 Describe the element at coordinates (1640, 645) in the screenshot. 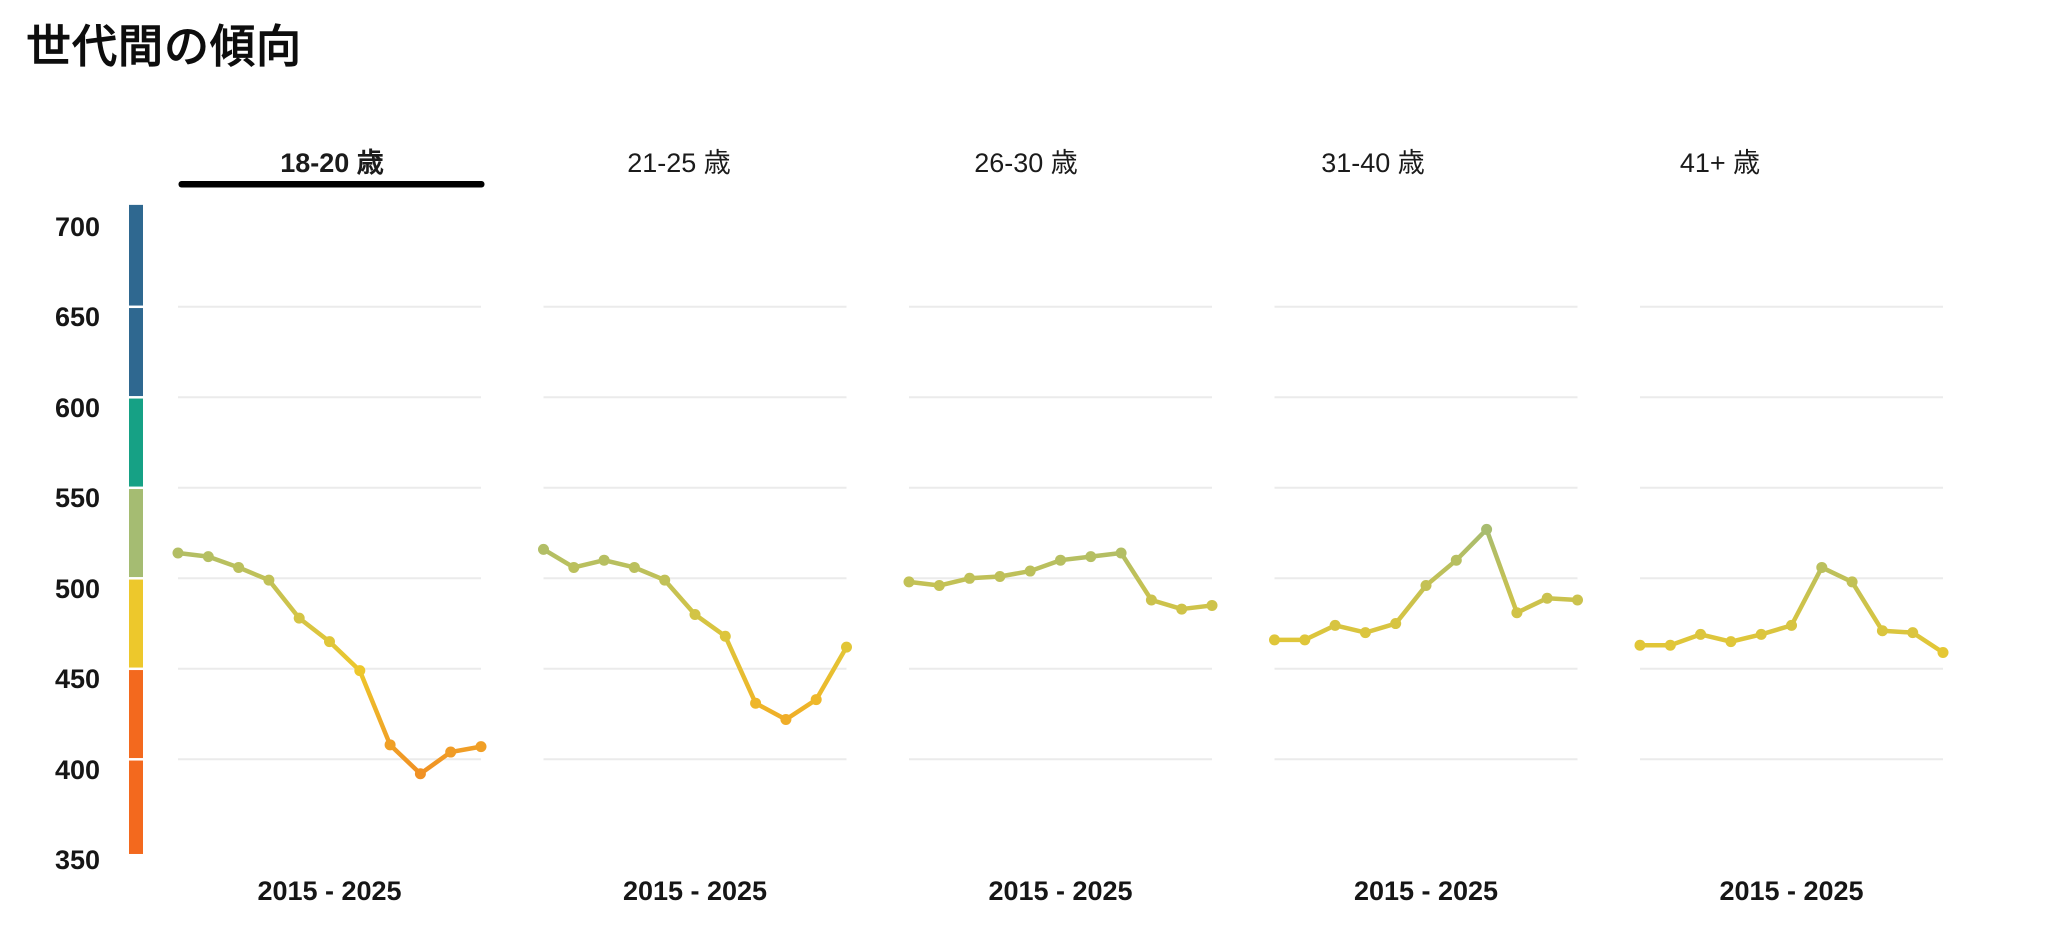

I see `data-point-41+ 歳-2015` at that location.